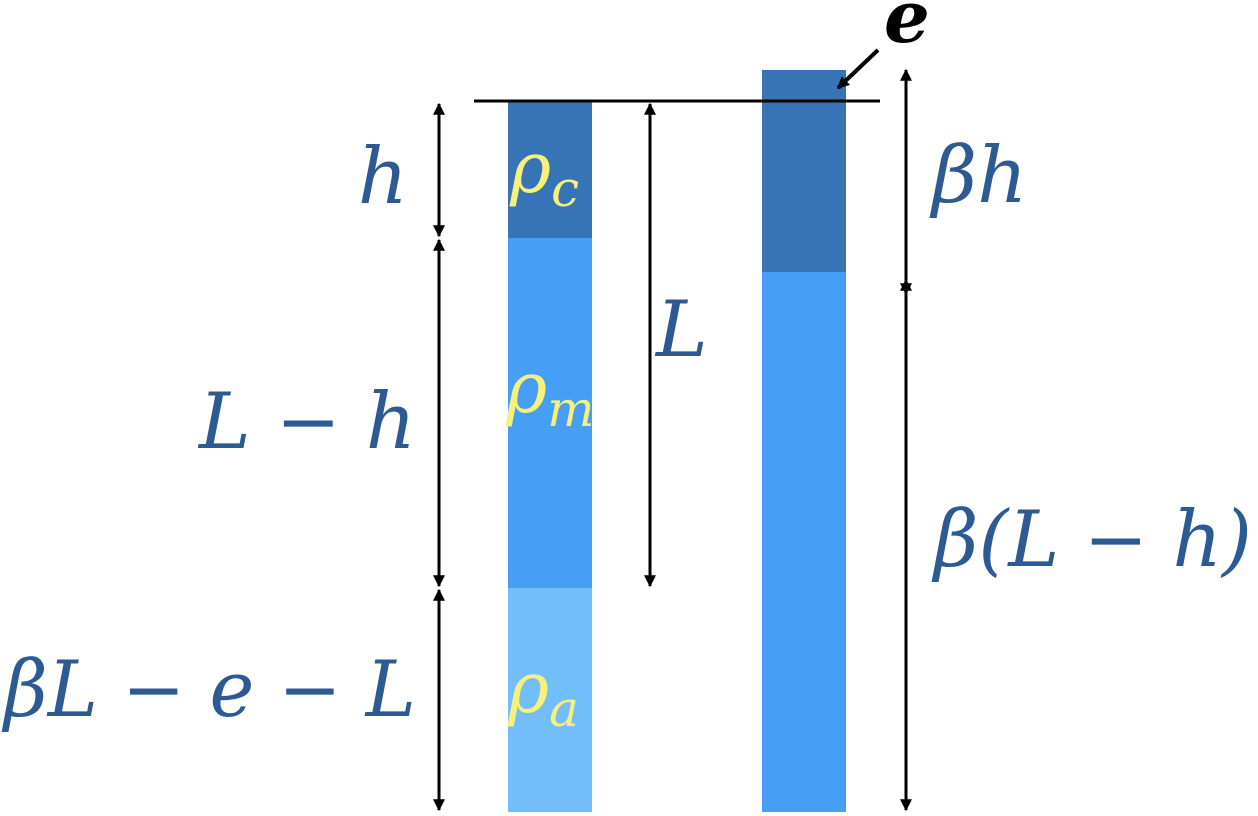 The height and width of the screenshot is (816, 1258). What do you see at coordinates (383, 177) in the screenshot?
I see `h-label: h` at bounding box center [383, 177].